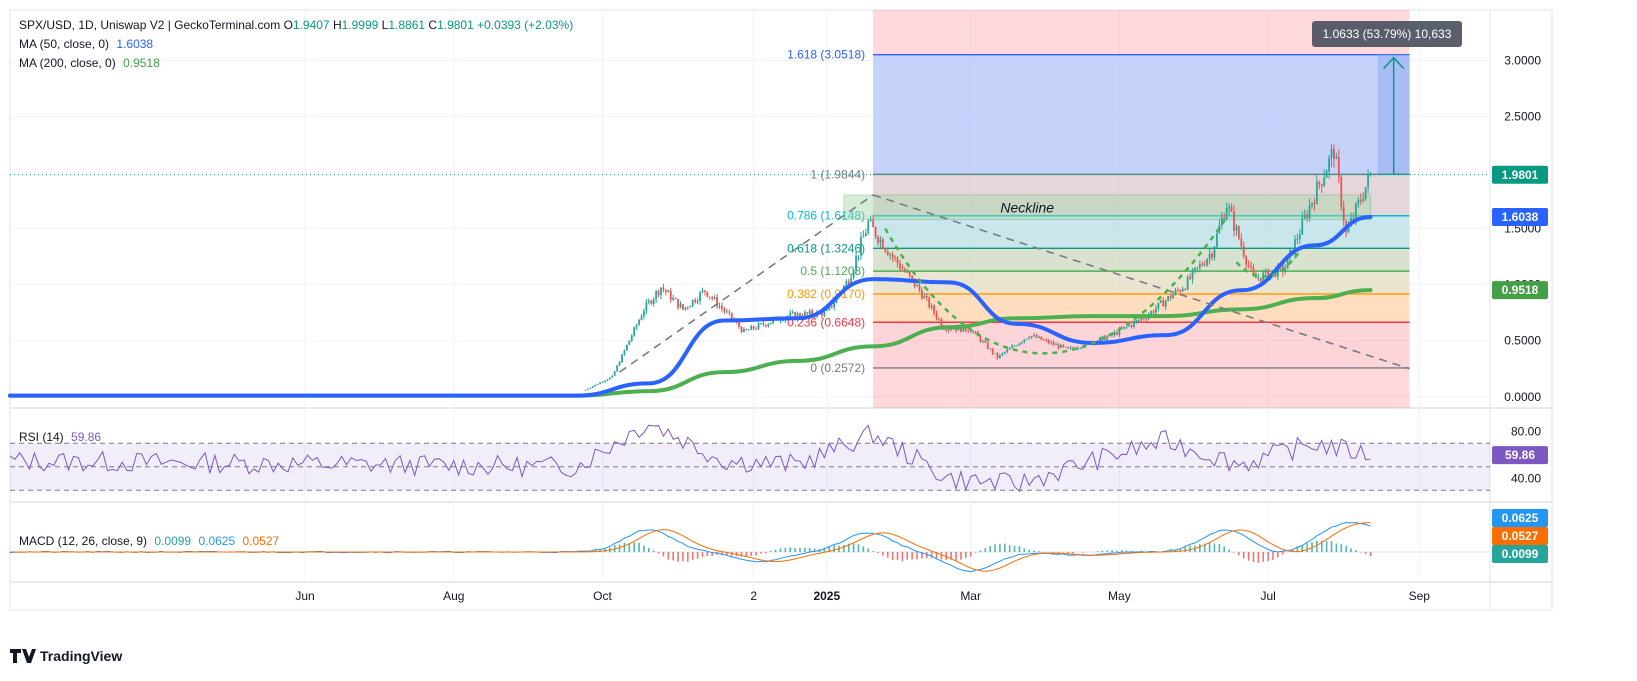  Describe the element at coordinates (1522, 397) in the screenshot. I see `price-tick-label: 0.0000` at that location.